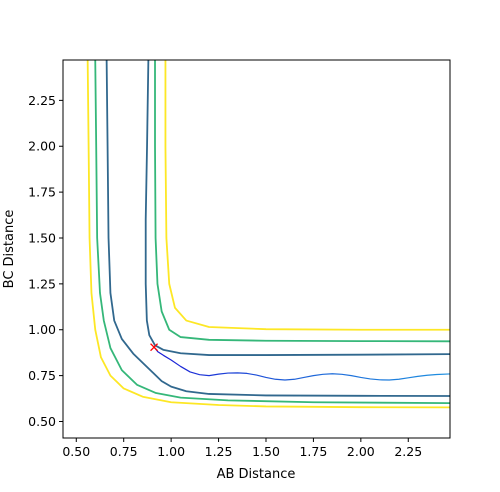 This screenshot has width=500, height=492. Describe the element at coordinates (266, 451) in the screenshot. I see `x-tick-label: 1.50` at that location.